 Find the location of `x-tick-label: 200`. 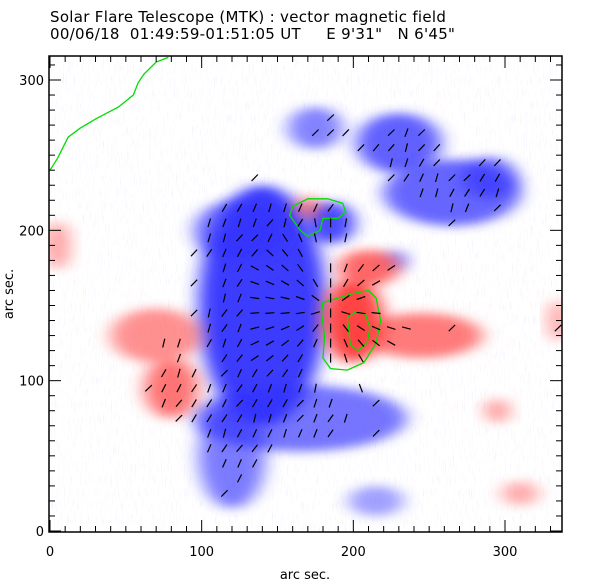

x-tick-label: 200 is located at coordinates (353, 552).